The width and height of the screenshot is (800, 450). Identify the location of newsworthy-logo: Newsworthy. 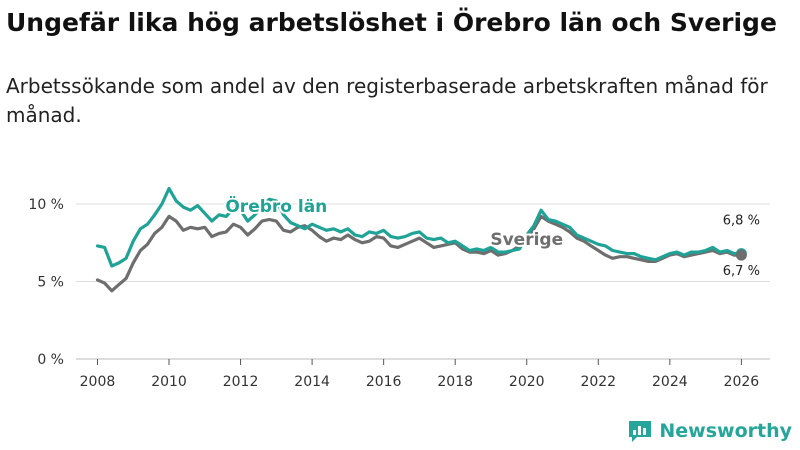
(709, 431).